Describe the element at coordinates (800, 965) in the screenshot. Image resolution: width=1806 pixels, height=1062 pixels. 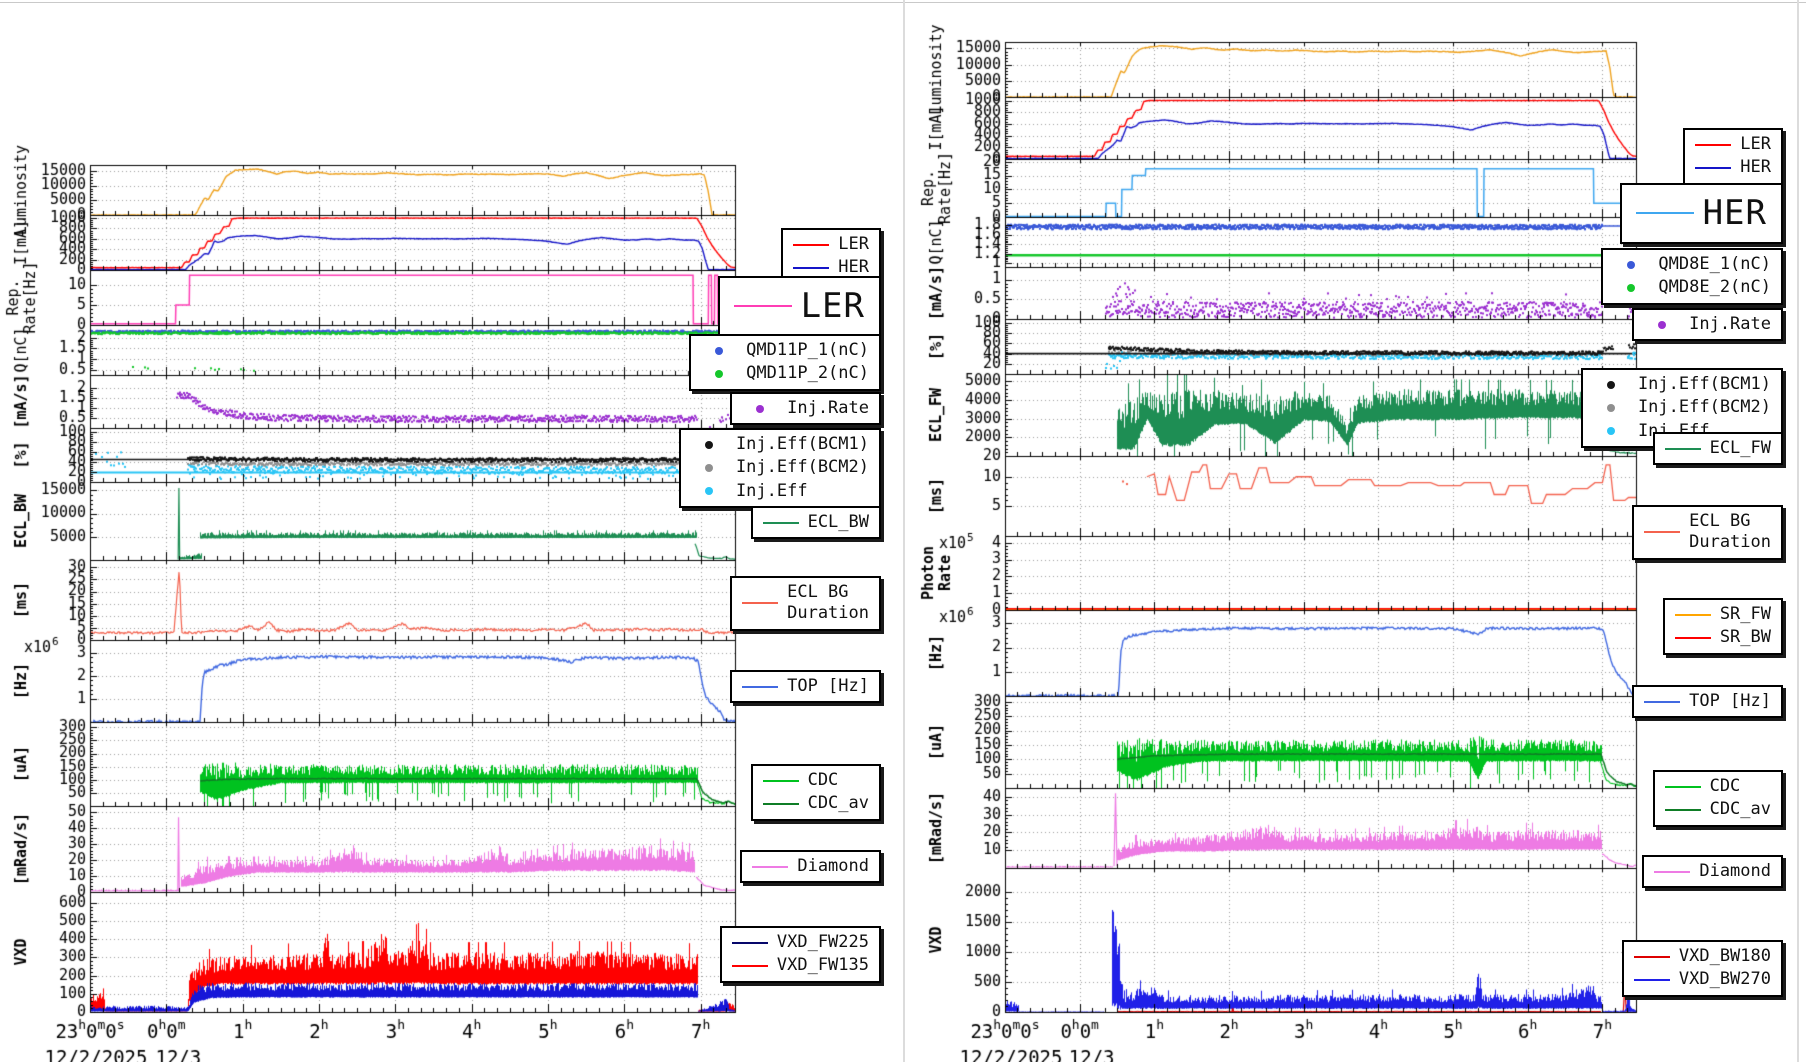
I see `legend-entry: VXD_FW135` at that location.